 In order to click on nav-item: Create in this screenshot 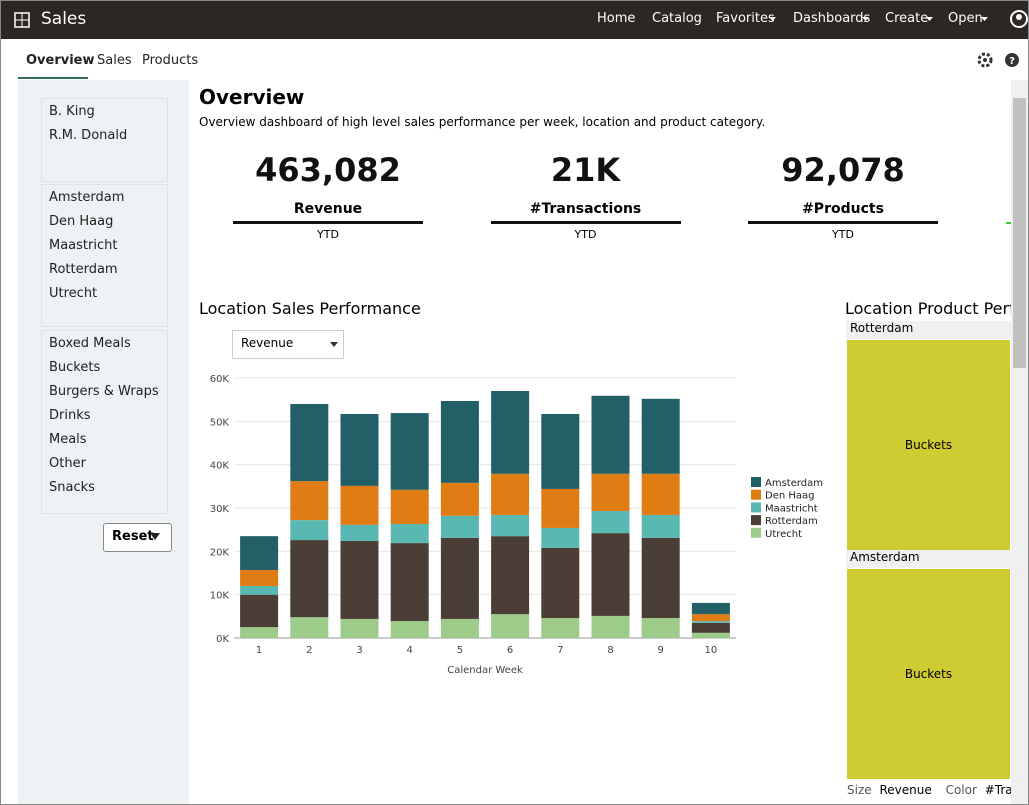, I will do `click(907, 18)`.